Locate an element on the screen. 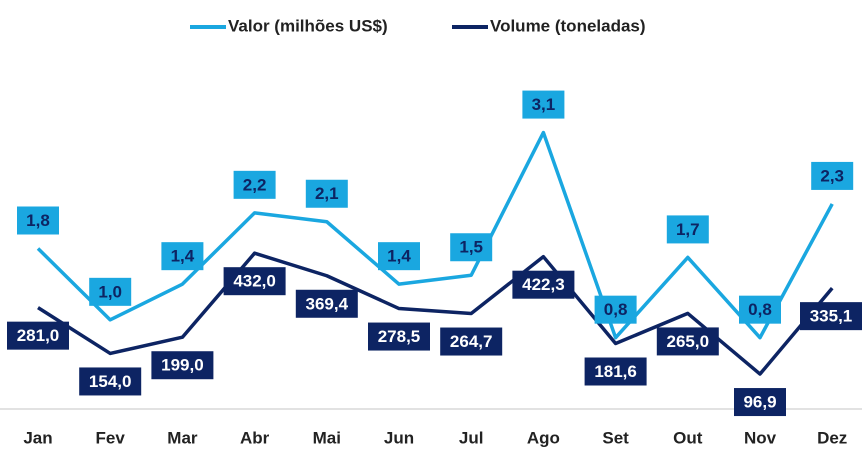 The width and height of the screenshot is (862, 451). data-label: 2,3 is located at coordinates (832, 175).